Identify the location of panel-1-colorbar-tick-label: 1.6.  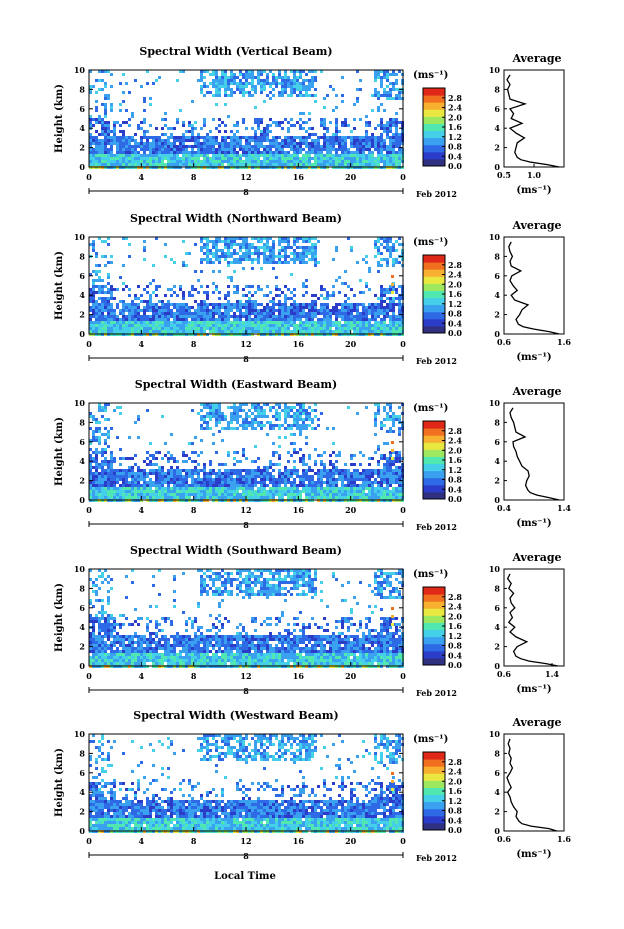
(455, 127).